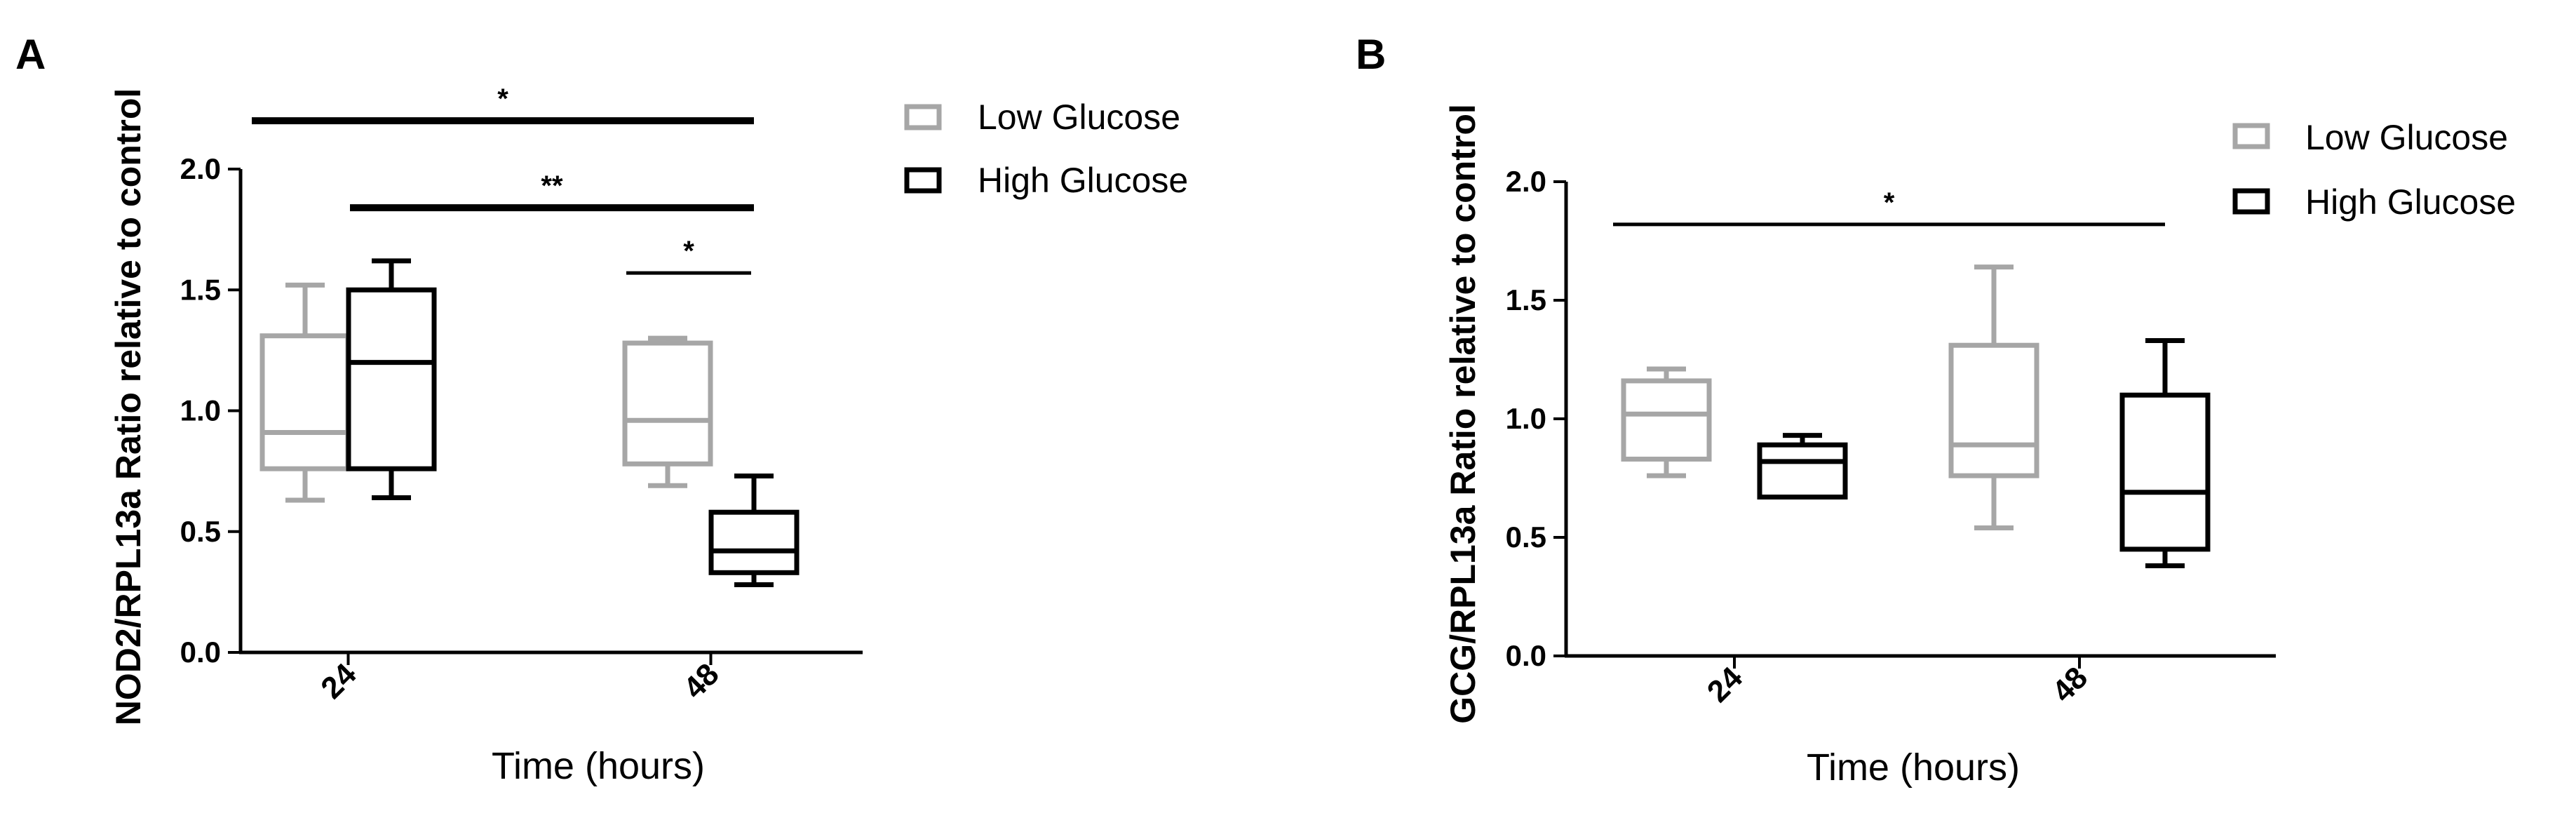 The height and width of the screenshot is (832, 2576). Describe the element at coordinates (1371, 54) in the screenshot. I see `panel-letter: B` at that location.